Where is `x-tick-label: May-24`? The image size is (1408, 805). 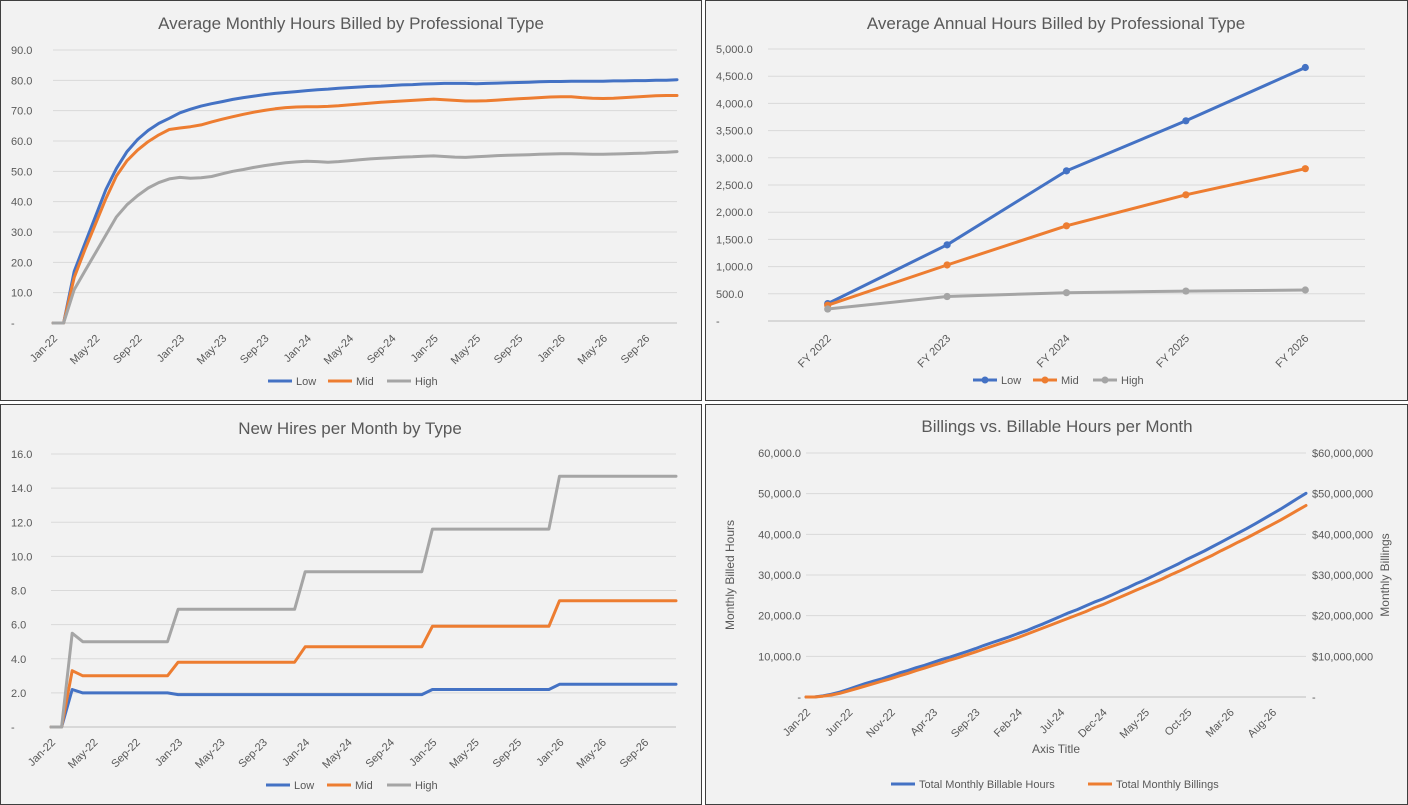
x-tick-label: May-24 is located at coordinates (337, 754).